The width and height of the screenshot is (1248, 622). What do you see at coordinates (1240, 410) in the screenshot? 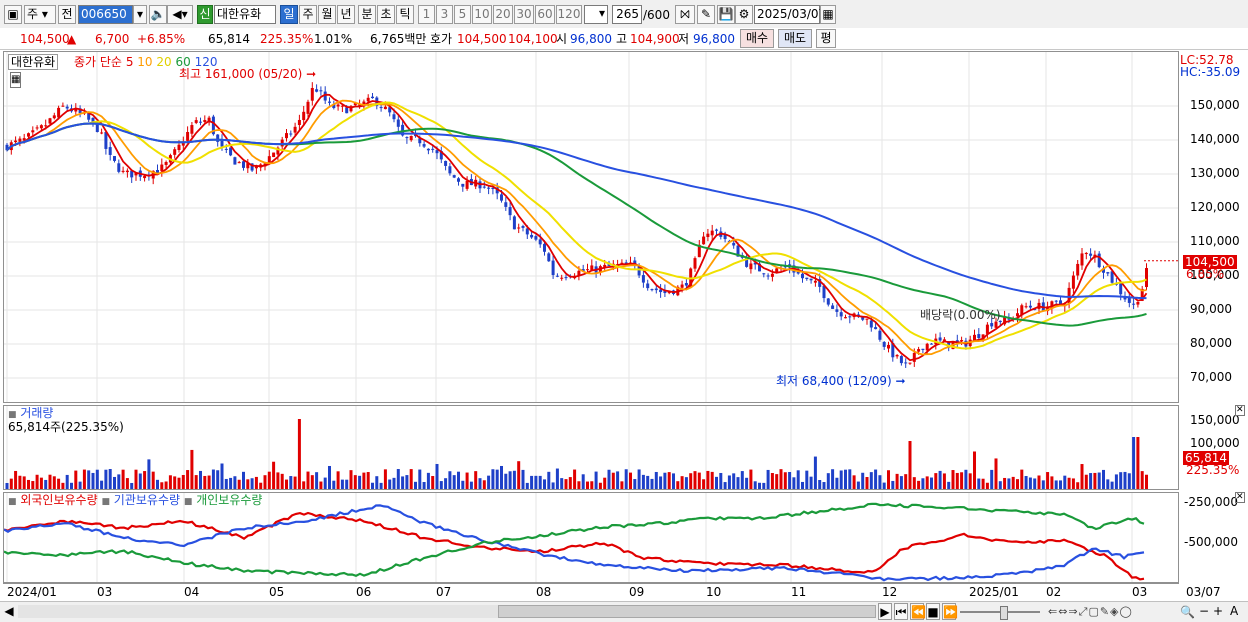
I see `volume-panel-close-icon: ✕` at bounding box center [1240, 410].